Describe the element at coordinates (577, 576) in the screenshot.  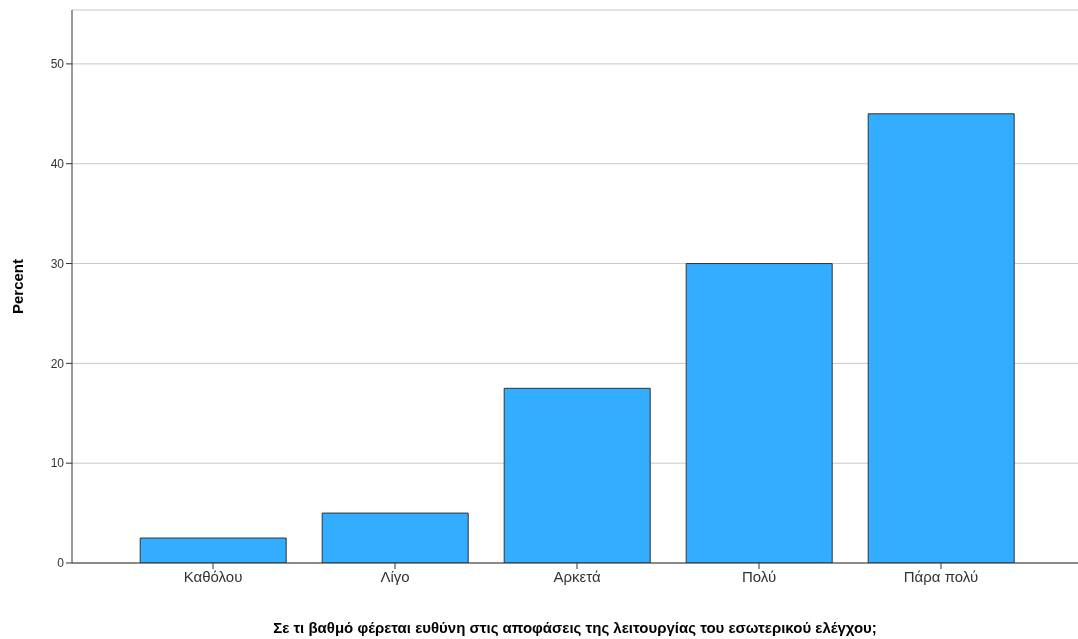
I see `x-tick-label: Αρκετά` at that location.